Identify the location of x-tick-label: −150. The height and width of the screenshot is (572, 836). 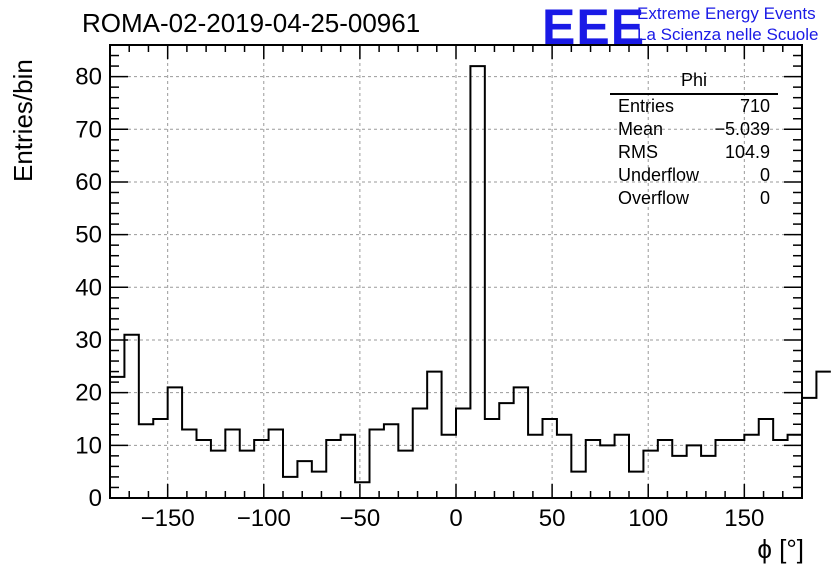
(168, 518).